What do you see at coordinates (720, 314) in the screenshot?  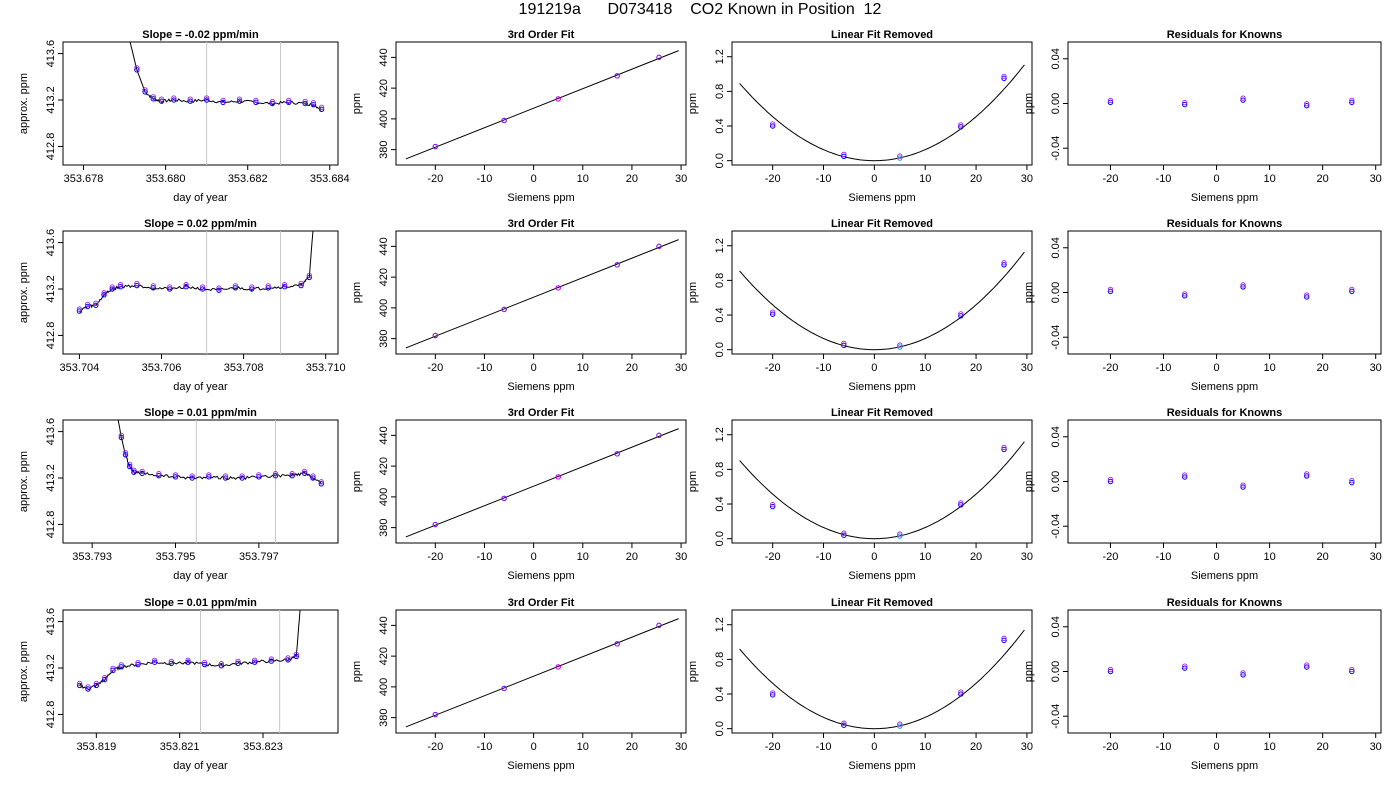 I see `y-tick-label: 0.4` at bounding box center [720, 314].